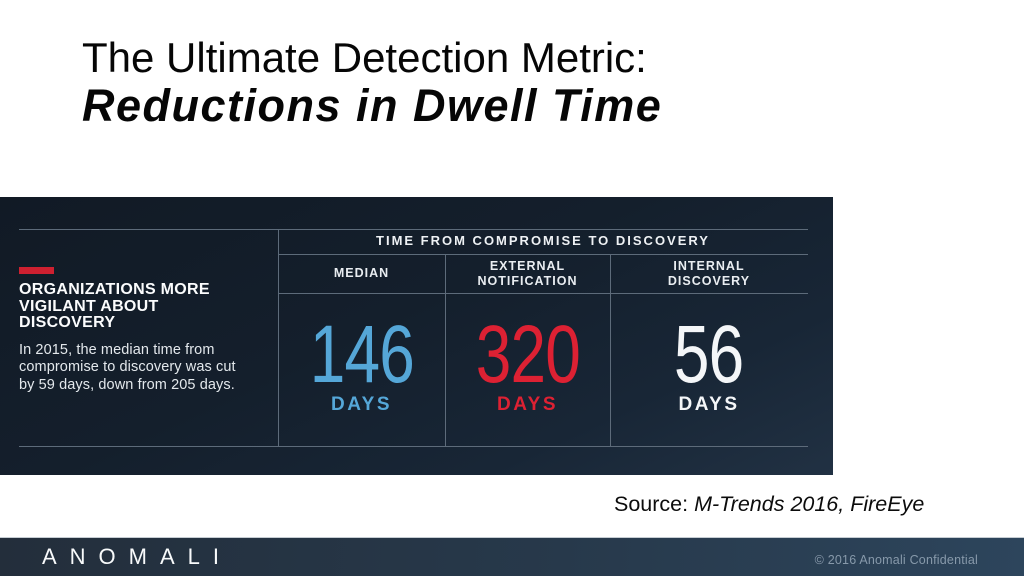 The image size is (1024, 576). What do you see at coordinates (127, 384) in the screenshot?
I see `summary-body-line: by 59 days, down from 205 days.` at bounding box center [127, 384].